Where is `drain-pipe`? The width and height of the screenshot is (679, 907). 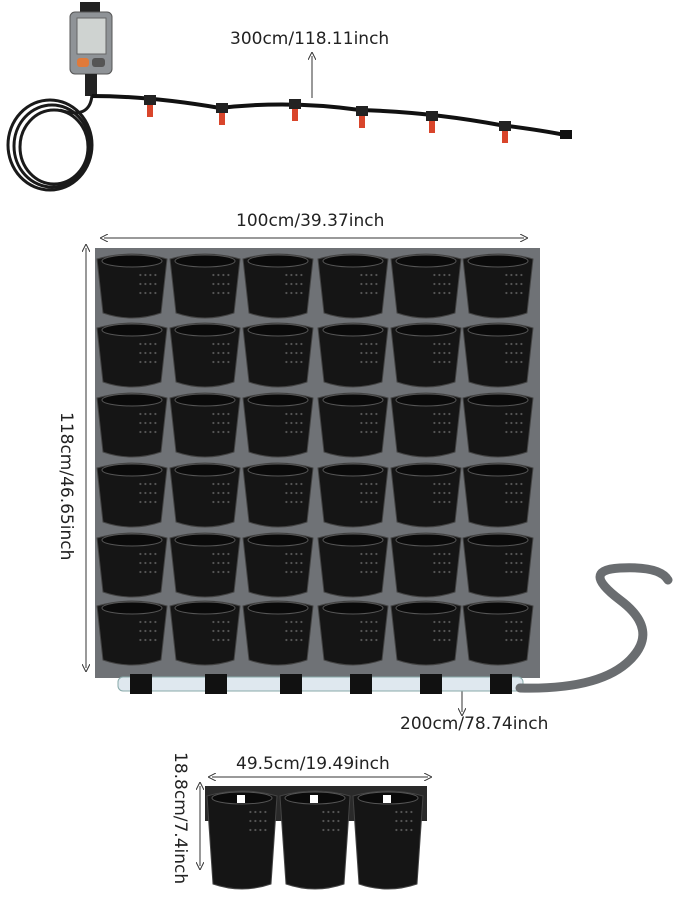
drain-pipe is located at coordinates (320, 684).